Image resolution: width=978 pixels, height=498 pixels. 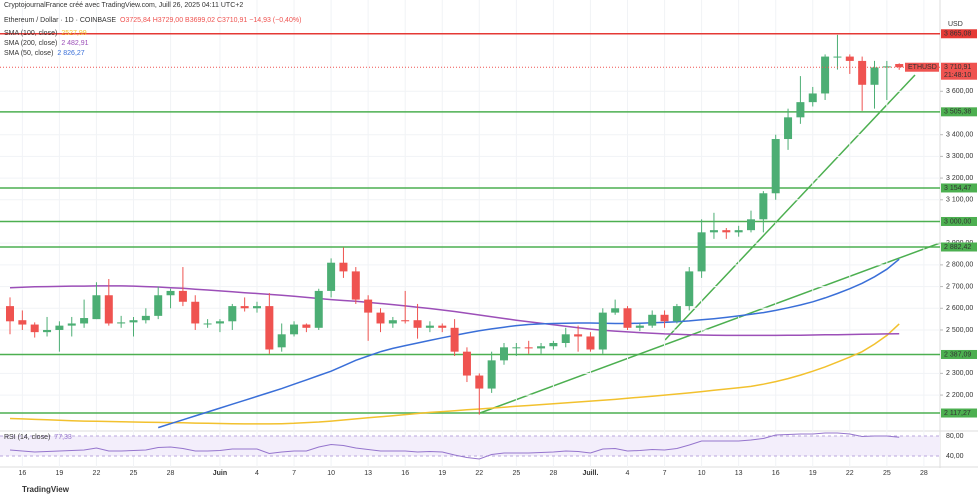 I want to click on x-tick-label: Juill., so click(x=590, y=473).